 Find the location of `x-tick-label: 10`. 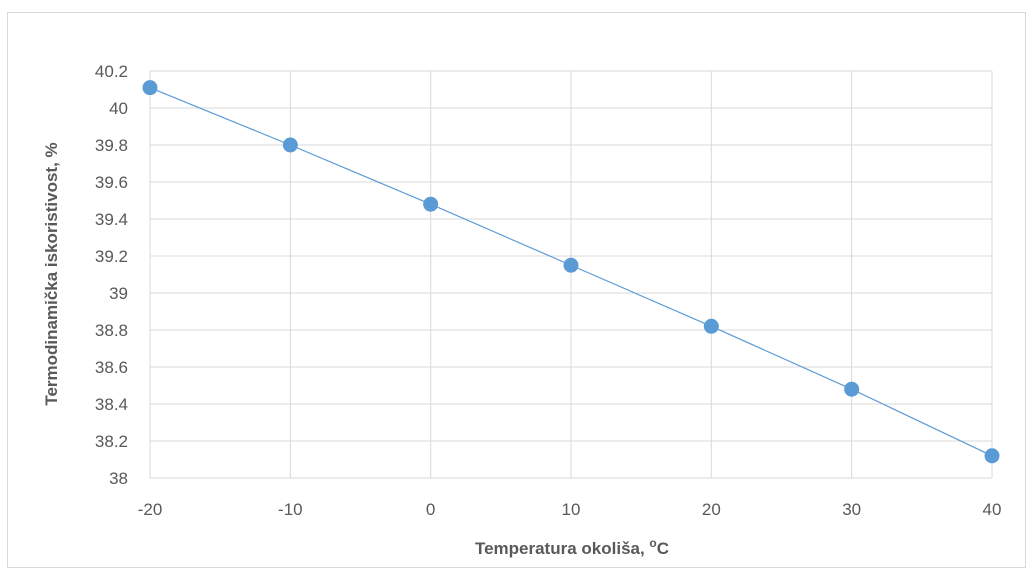

x-tick-label: 10 is located at coordinates (571, 509).